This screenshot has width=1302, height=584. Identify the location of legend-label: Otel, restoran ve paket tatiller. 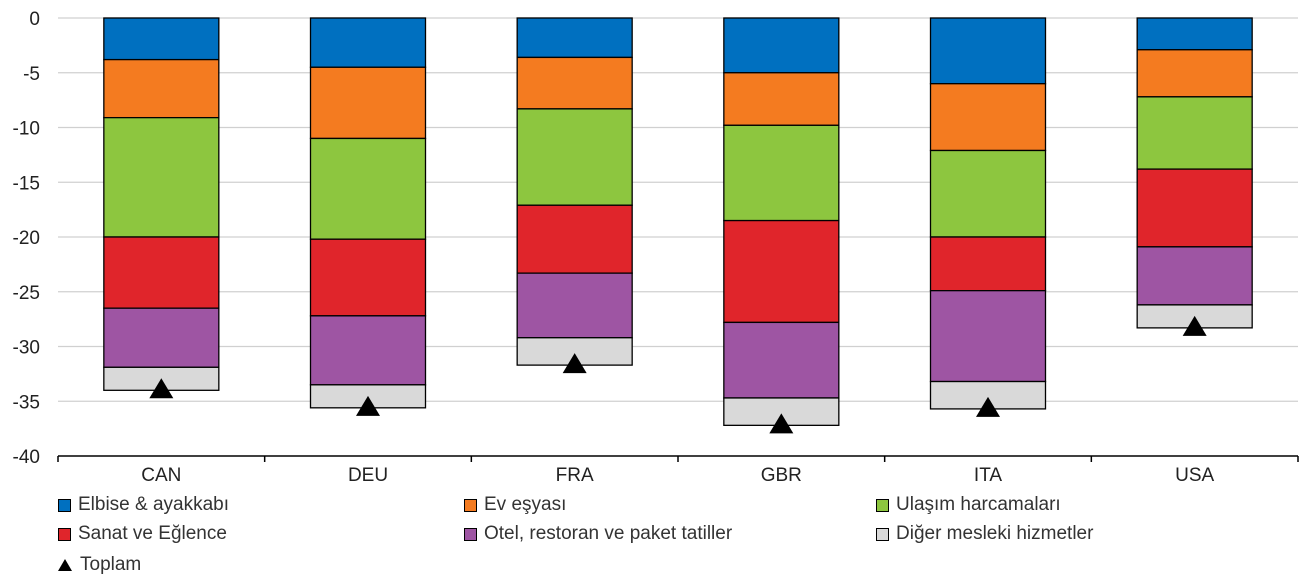
(608, 533).